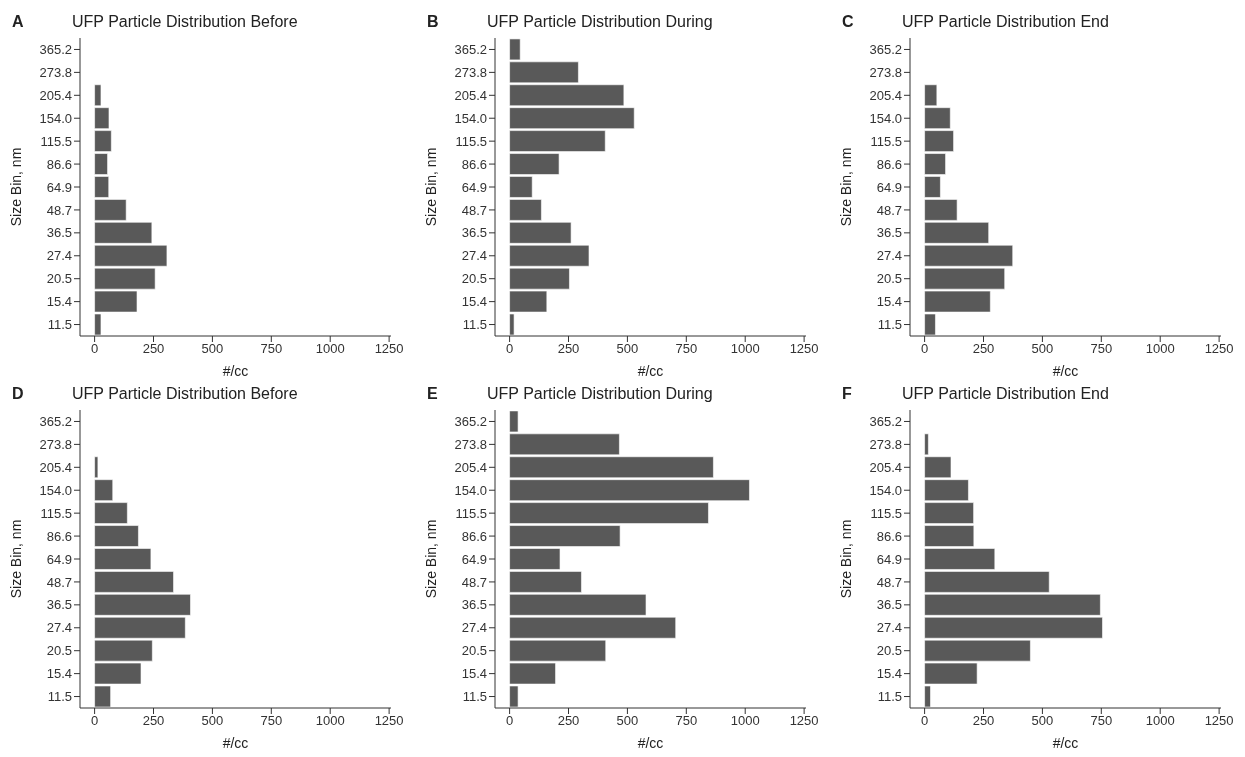 The width and height of the screenshot is (1245, 757). Describe the element at coordinates (433, 22) in the screenshot. I see `text: B` at that location.